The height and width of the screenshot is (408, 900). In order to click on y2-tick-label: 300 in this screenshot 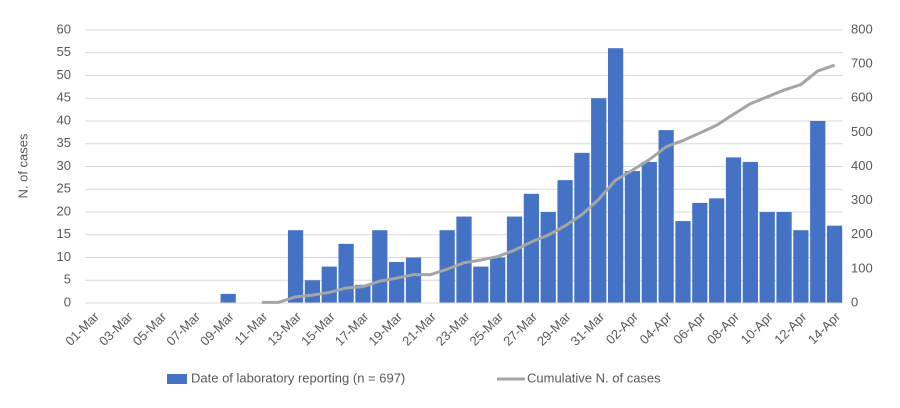, I will do `click(862, 199)`.